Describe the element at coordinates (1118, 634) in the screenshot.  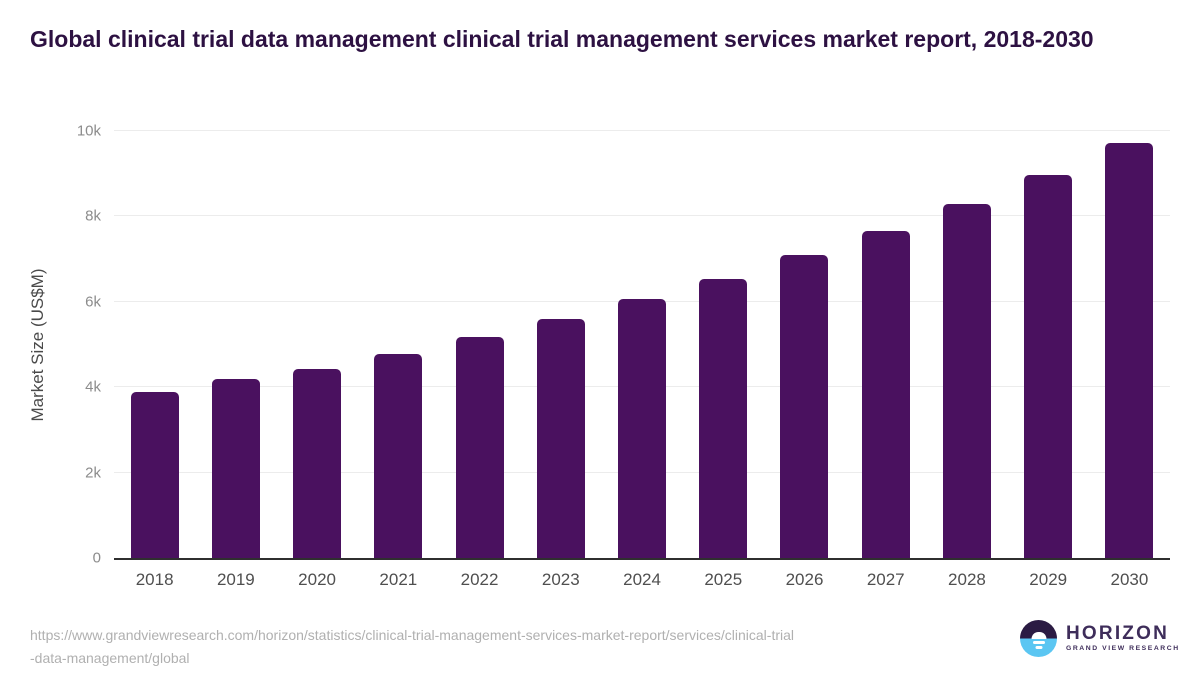
I see `logo-brand-text: HORIZON` at that location.